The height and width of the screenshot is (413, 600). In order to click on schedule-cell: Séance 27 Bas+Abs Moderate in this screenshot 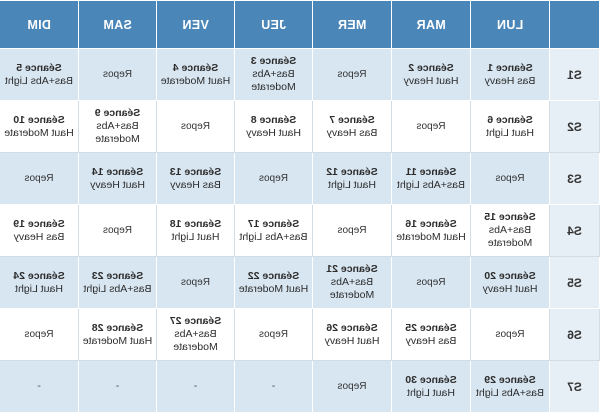, I will do `click(195, 334)`.